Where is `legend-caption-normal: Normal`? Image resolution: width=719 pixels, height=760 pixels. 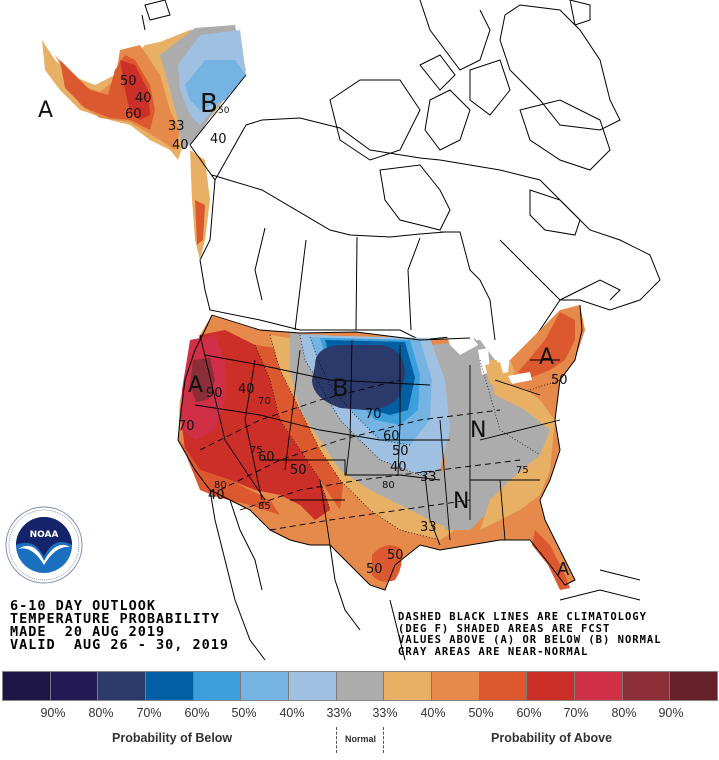
legend-caption-normal: Normal is located at coordinates (361, 739).